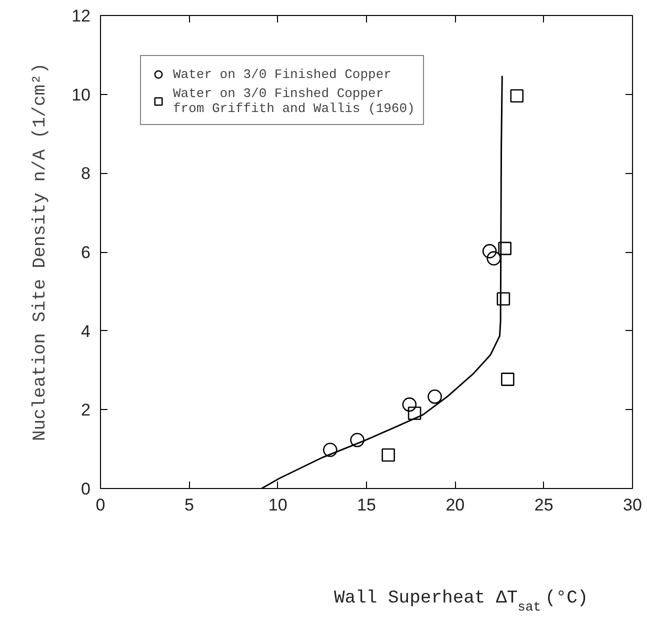 This screenshot has height=628, width=647. What do you see at coordinates (632, 505) in the screenshot?
I see `x-tick-label: 30` at bounding box center [632, 505].